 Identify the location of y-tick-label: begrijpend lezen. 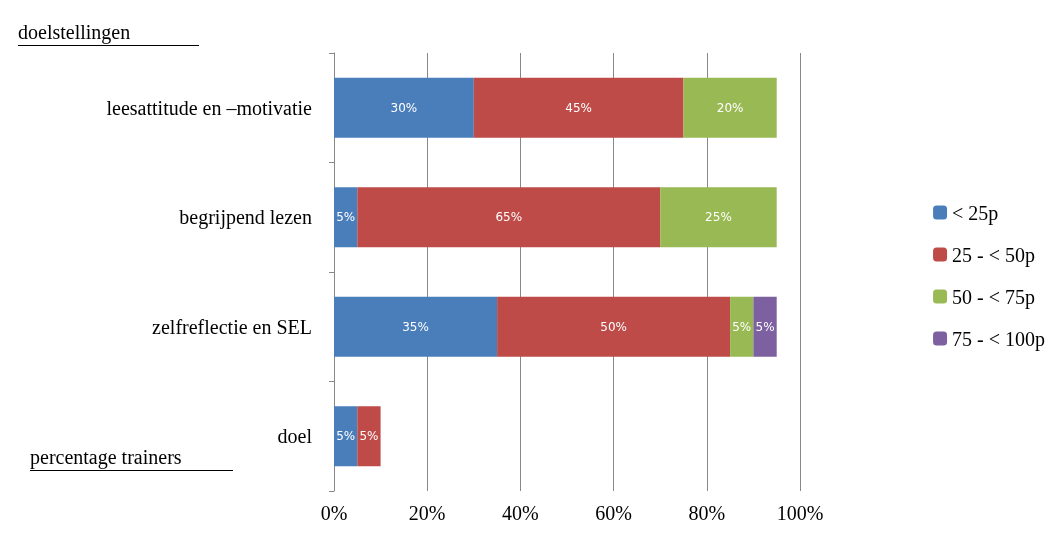
(245, 218).